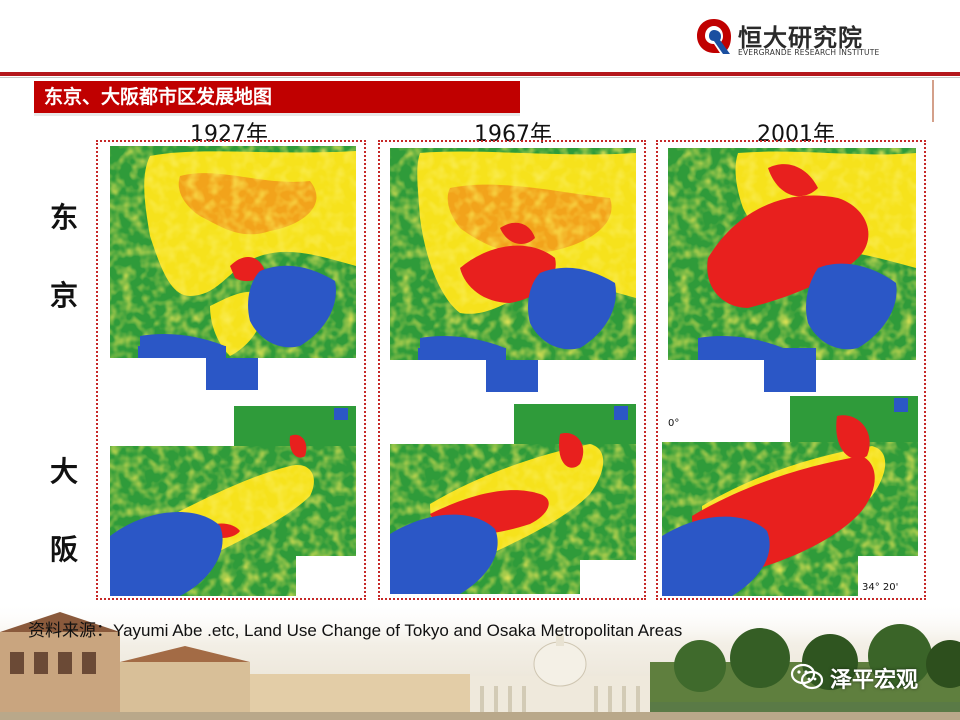  What do you see at coordinates (792, 270) in the screenshot?
I see `tokyo-map-2001` at bounding box center [792, 270].